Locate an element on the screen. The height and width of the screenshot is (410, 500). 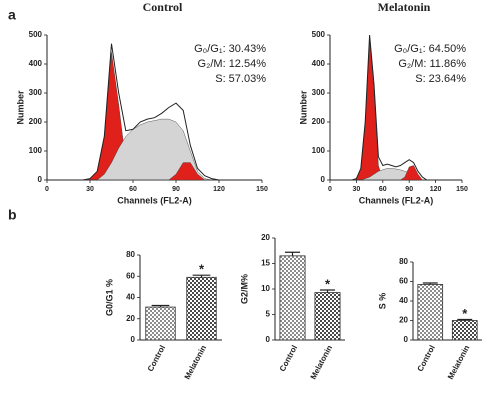
annotation: G₂/M: 11.86% is located at coordinates (432, 64).